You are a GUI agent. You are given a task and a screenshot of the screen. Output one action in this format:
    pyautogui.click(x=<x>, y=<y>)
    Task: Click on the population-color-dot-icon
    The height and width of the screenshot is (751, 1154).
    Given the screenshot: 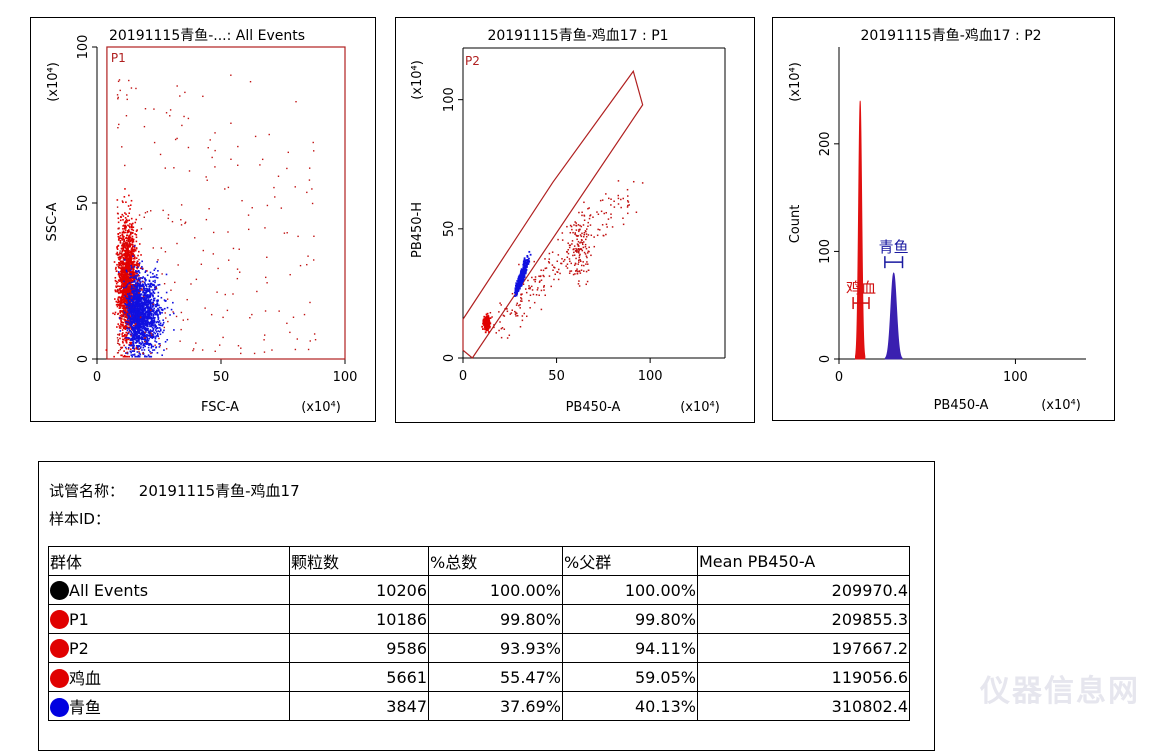 What is the action you would take?
    pyautogui.click(x=59, y=590)
    